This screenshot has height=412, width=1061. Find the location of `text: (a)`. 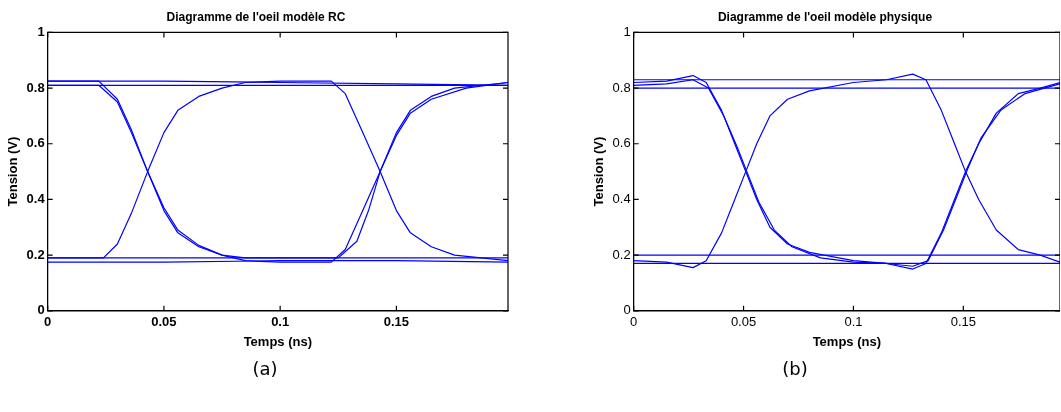

text: (a) is located at coordinates (265, 368).